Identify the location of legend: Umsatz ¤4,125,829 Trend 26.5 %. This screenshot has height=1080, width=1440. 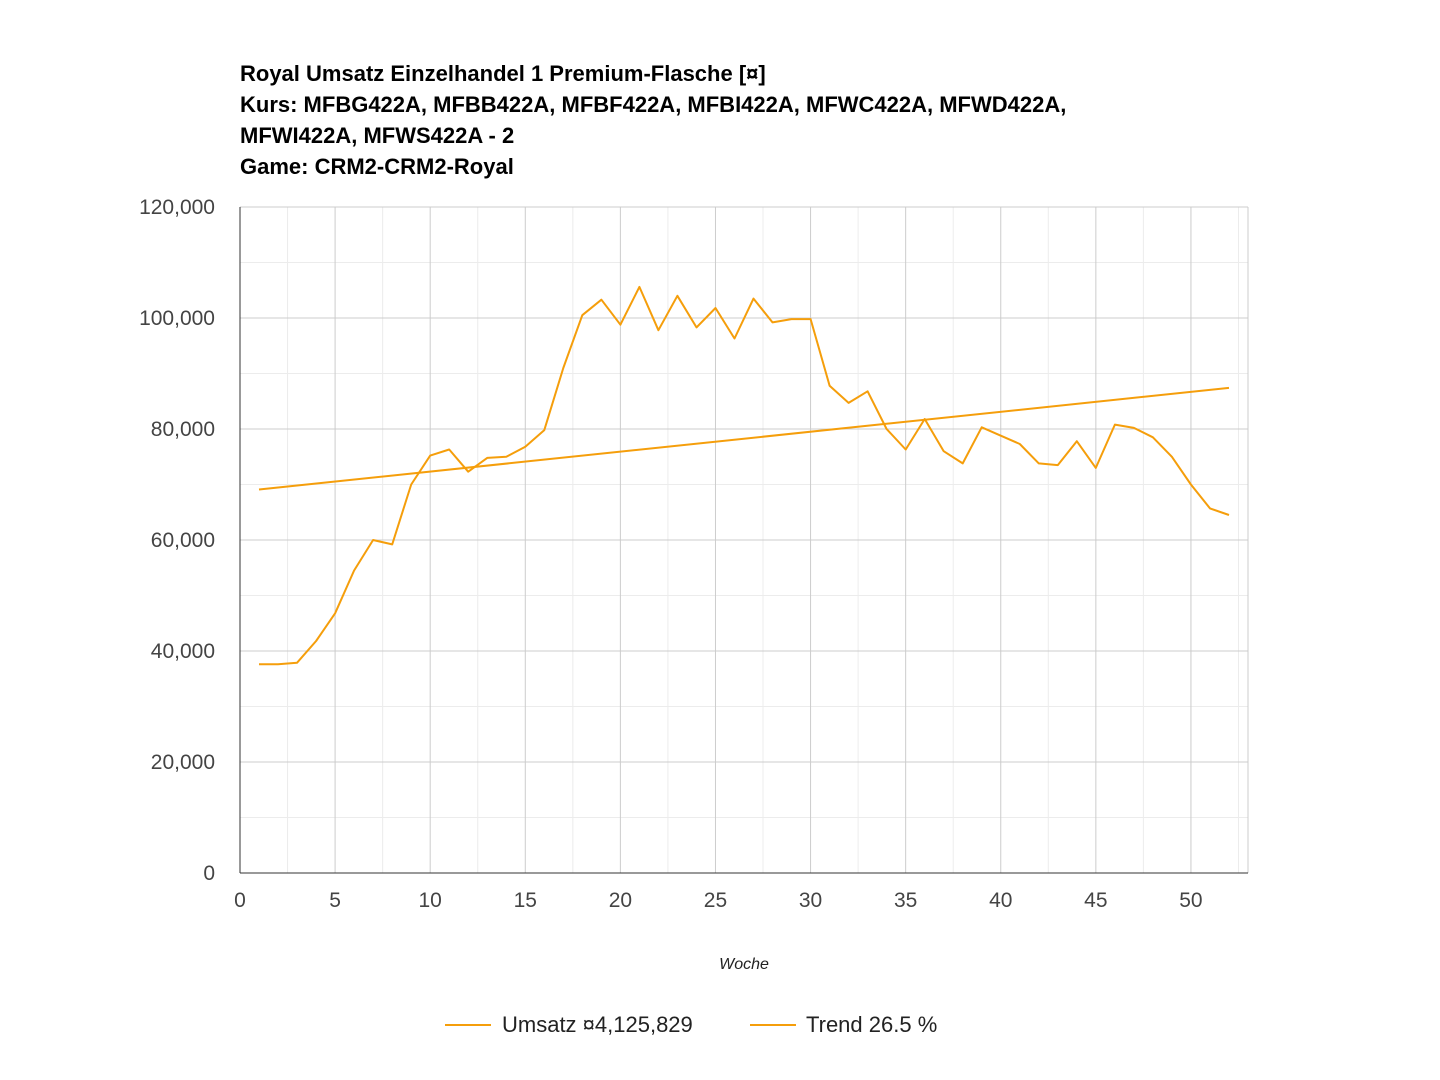
(691, 1024).